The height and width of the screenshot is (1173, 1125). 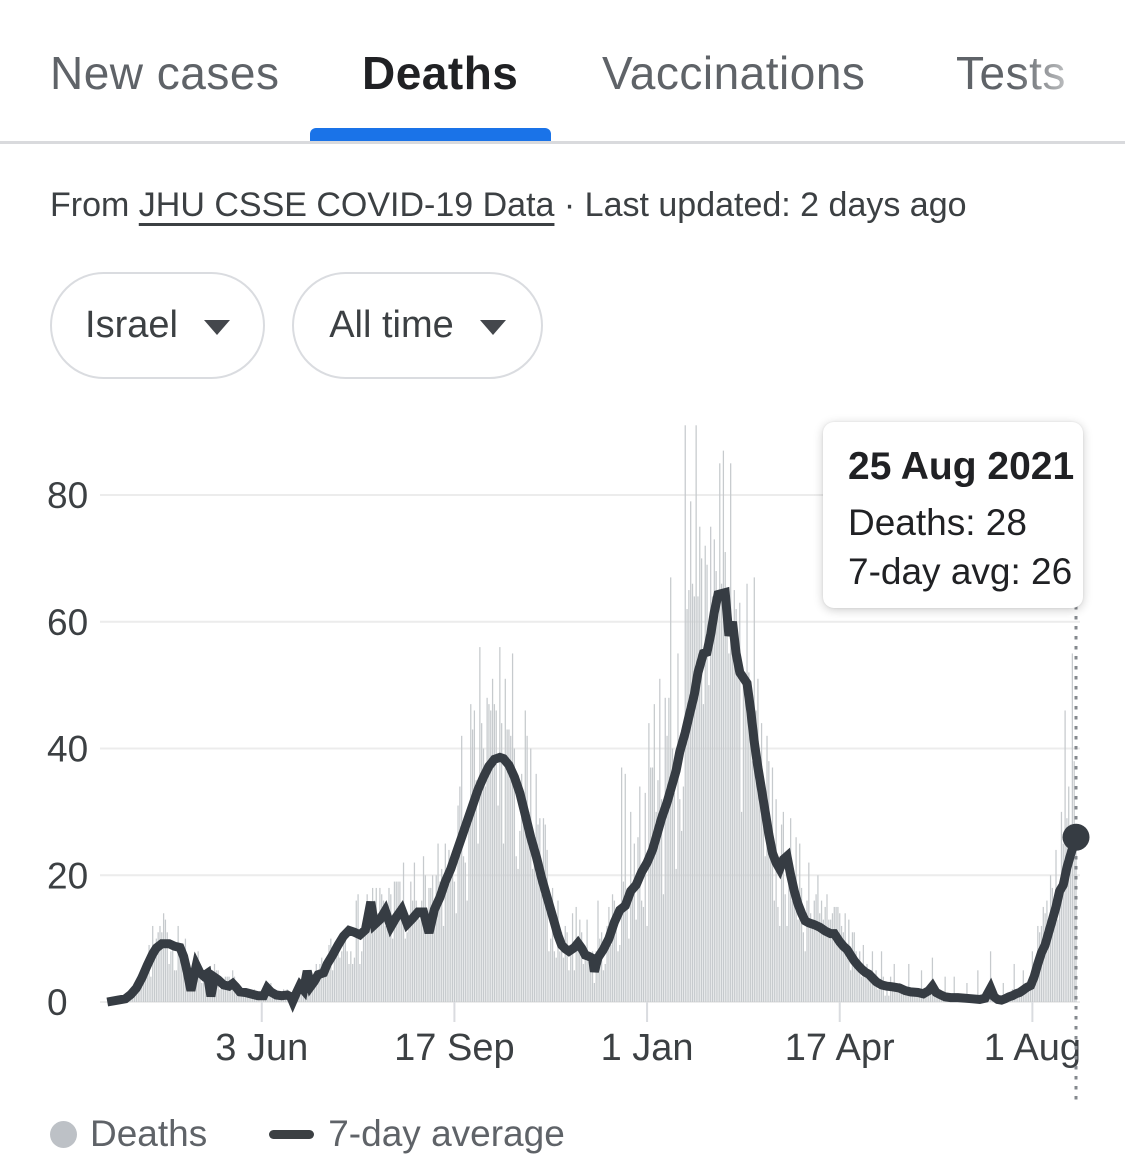 What do you see at coordinates (446, 1133) in the screenshot?
I see `avg-series-label: 7-day average` at bounding box center [446, 1133].